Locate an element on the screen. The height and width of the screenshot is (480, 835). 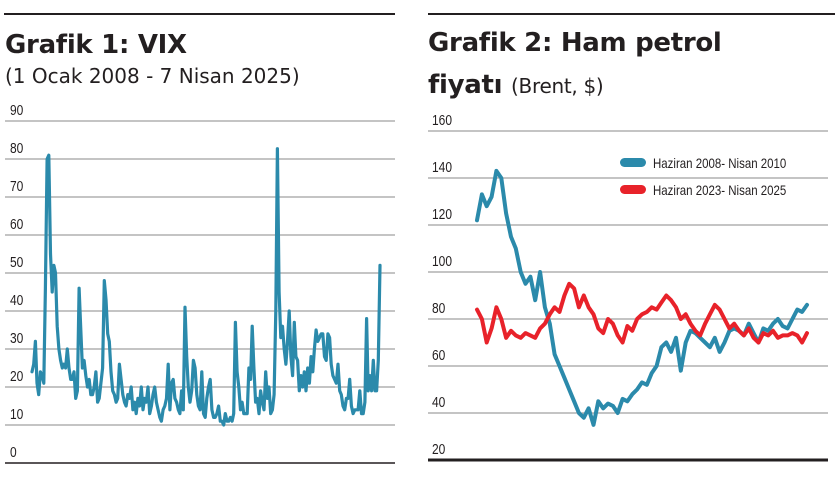
y-tick-label: 10 is located at coordinates (17, 414).